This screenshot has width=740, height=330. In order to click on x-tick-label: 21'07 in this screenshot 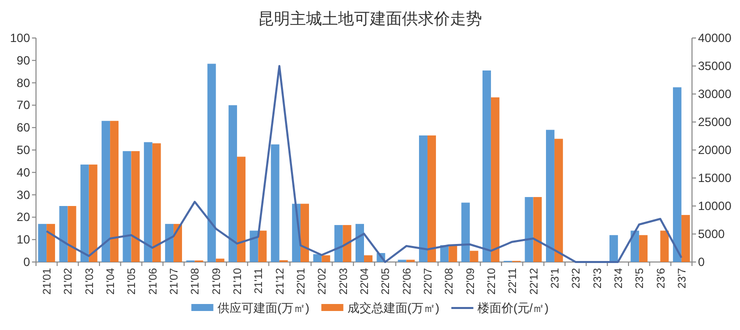, I will do `click(174, 281)`.